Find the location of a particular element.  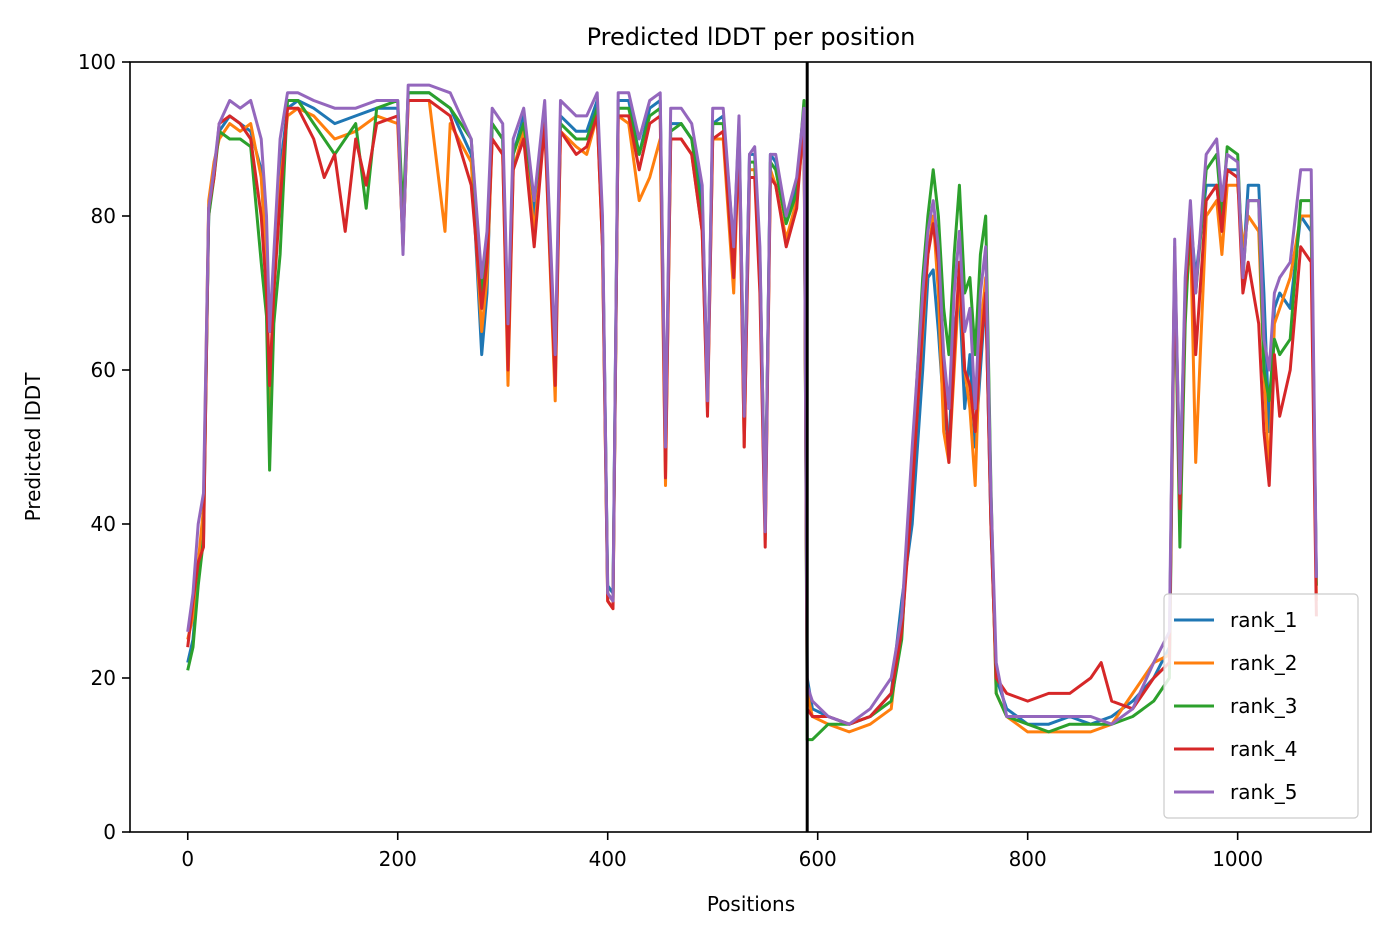

x-tick-label: 400 is located at coordinates (608, 859).